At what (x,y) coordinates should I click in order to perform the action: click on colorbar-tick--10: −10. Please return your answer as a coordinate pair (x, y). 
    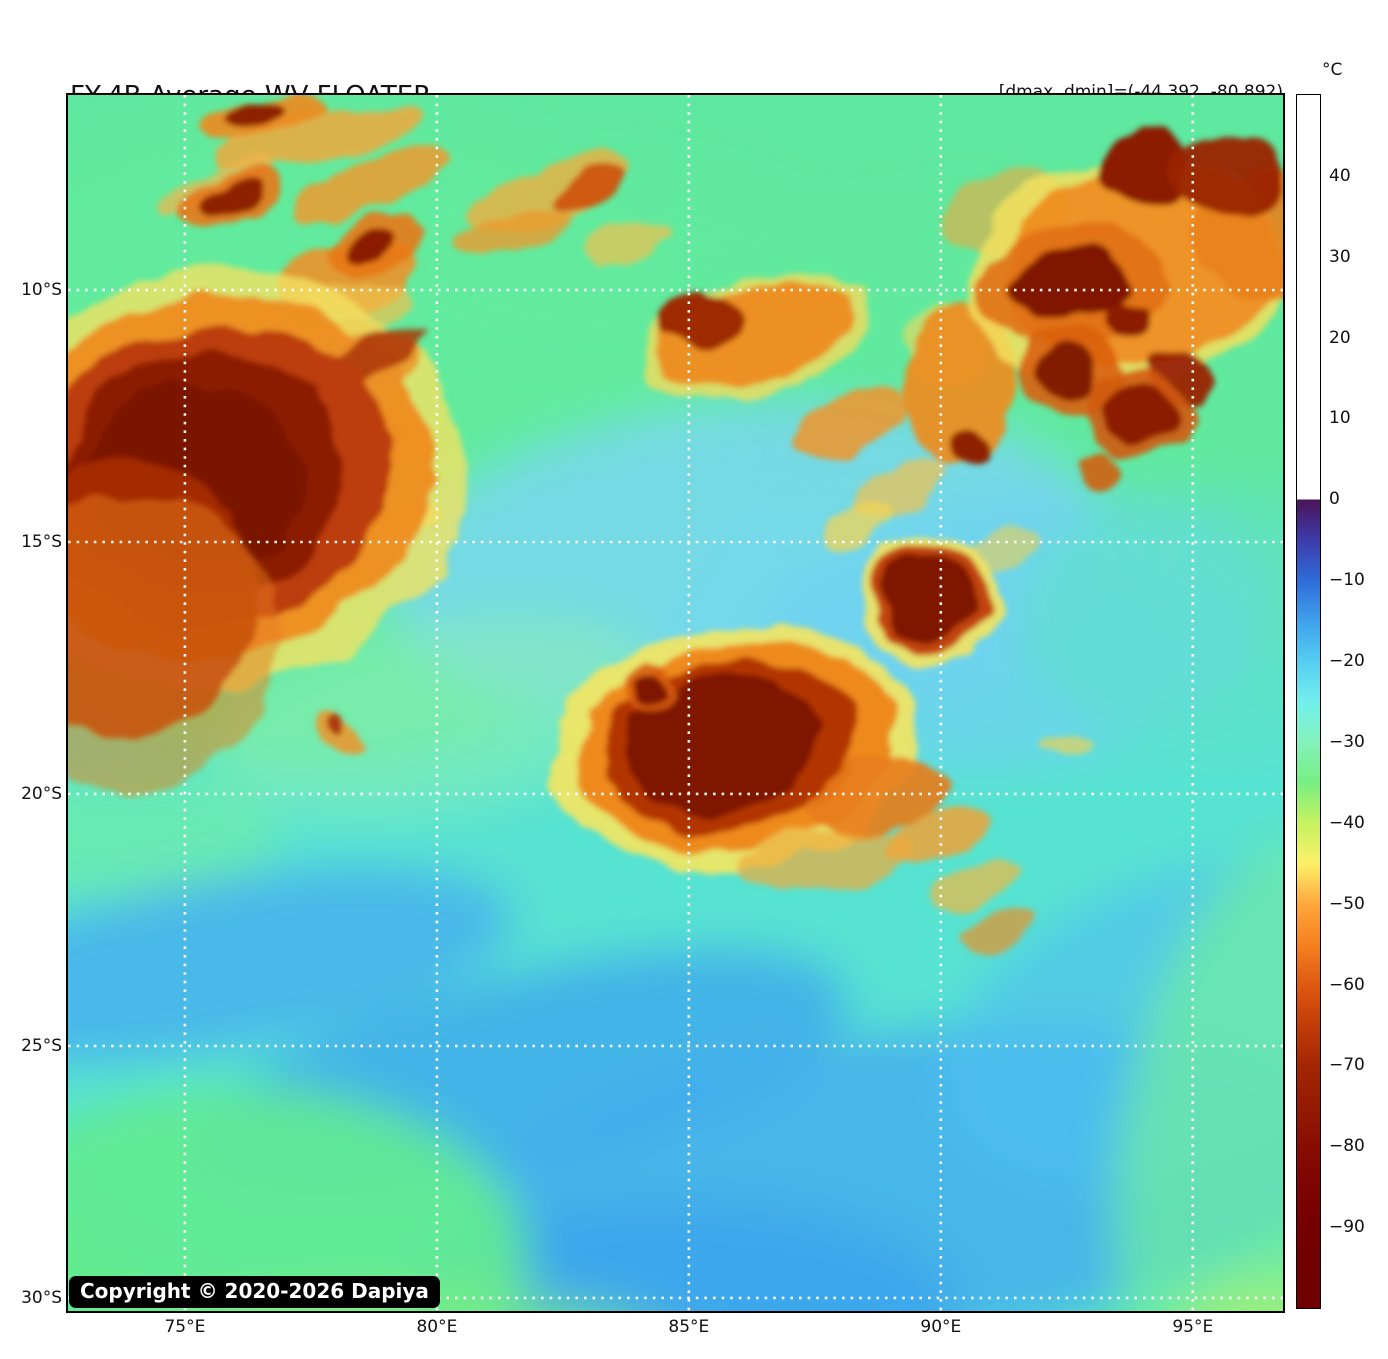
    Looking at the image, I should click on (1347, 580).